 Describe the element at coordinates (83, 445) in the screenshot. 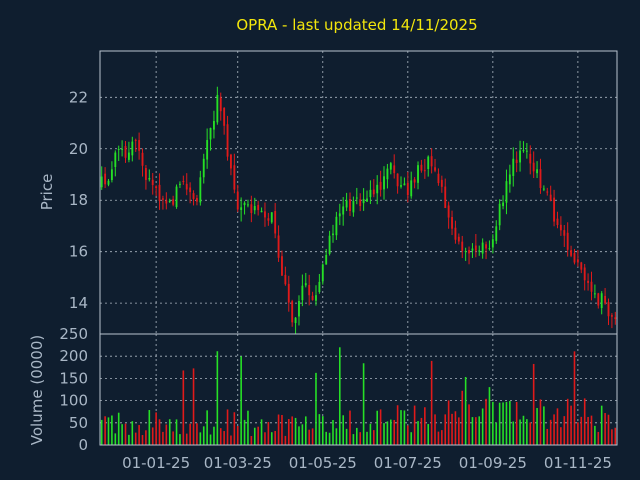

I see `volume-tick-label: 0` at that location.